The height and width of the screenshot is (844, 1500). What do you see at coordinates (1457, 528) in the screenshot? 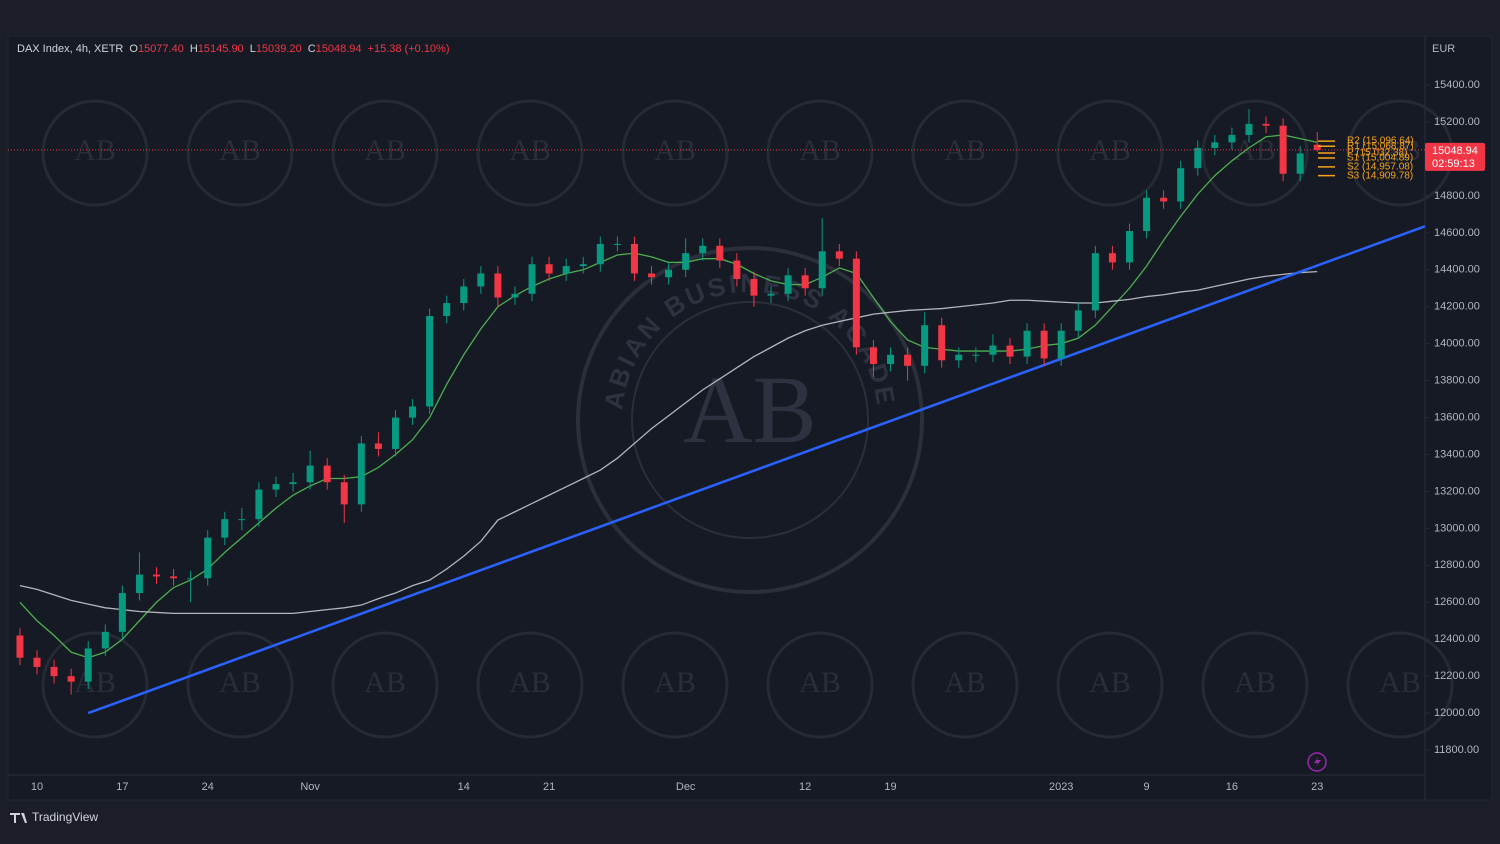
I see `y-tick-label: 13000.00` at bounding box center [1457, 528].